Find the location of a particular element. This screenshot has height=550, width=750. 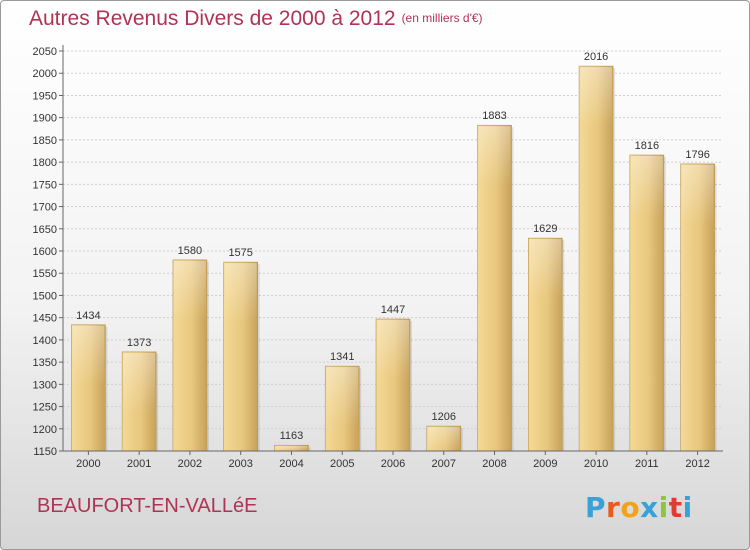

bar-value-label: 1580 is located at coordinates (190, 251).